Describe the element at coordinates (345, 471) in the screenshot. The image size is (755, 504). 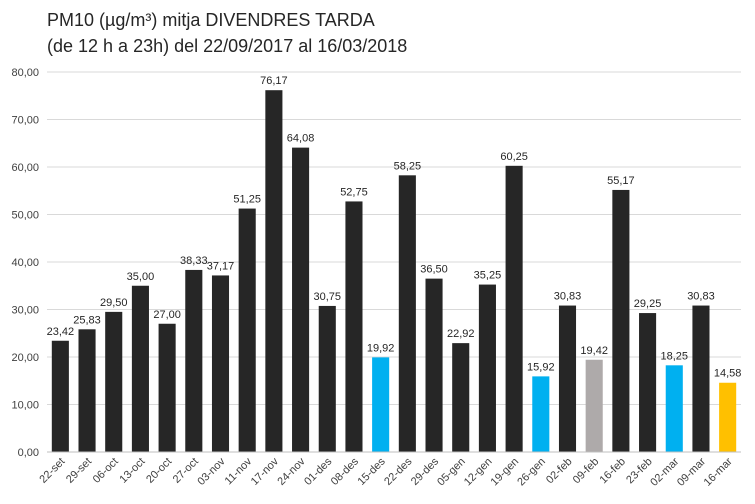
I see `x-tick-label: 08-des` at that location.